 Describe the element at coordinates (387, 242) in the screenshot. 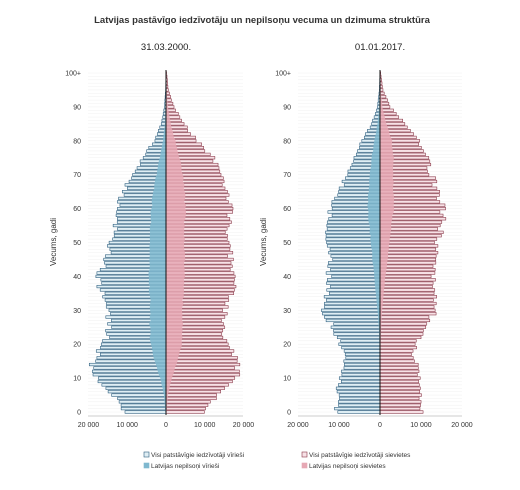

I see `area-noncitizen-female` at that location.